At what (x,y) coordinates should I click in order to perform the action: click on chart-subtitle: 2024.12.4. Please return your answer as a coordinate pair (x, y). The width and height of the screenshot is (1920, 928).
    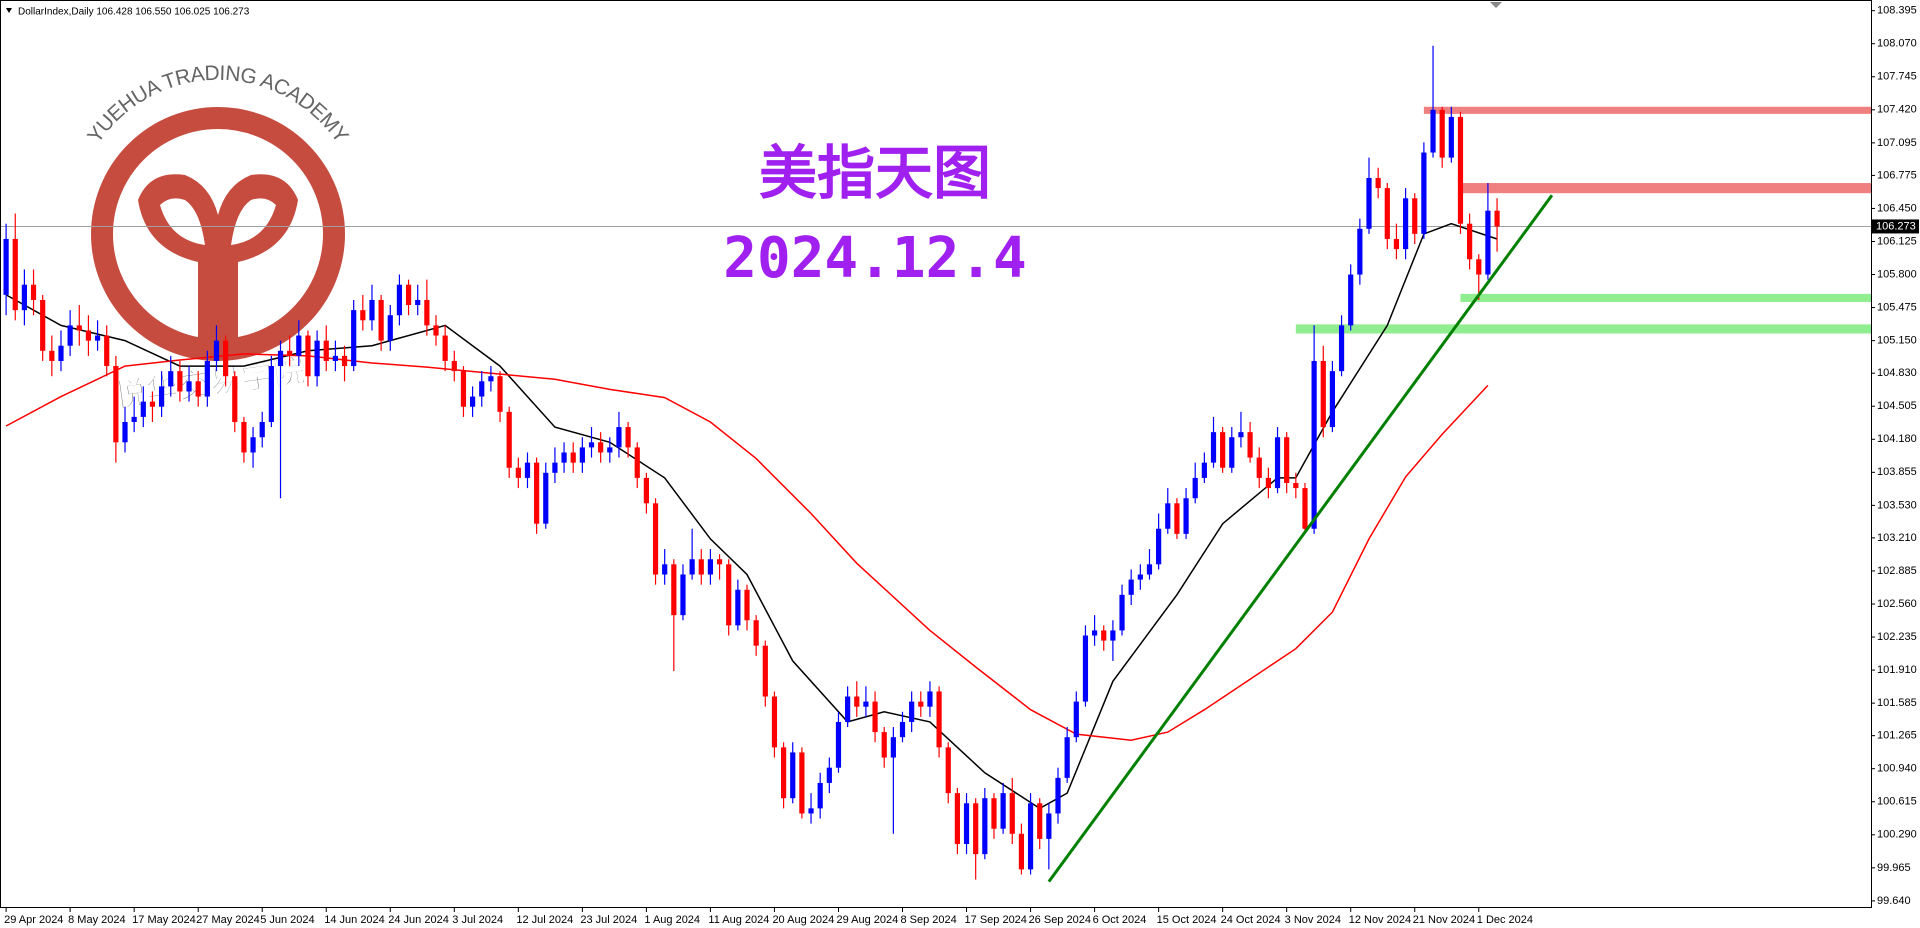
    Looking at the image, I should click on (874, 258).